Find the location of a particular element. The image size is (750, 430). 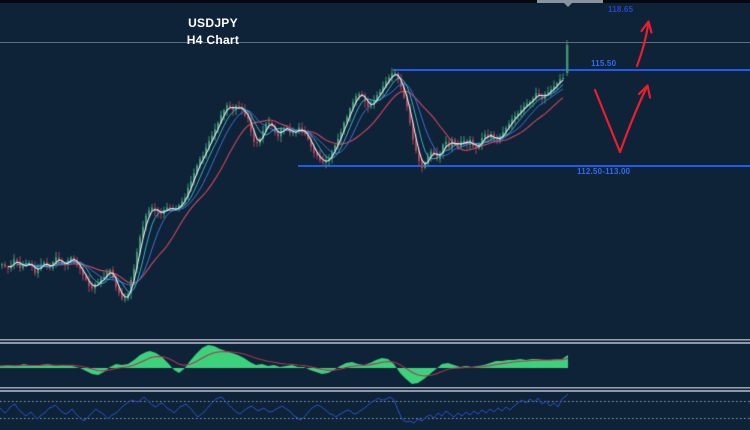

top-marker-bar is located at coordinates (570, 1).